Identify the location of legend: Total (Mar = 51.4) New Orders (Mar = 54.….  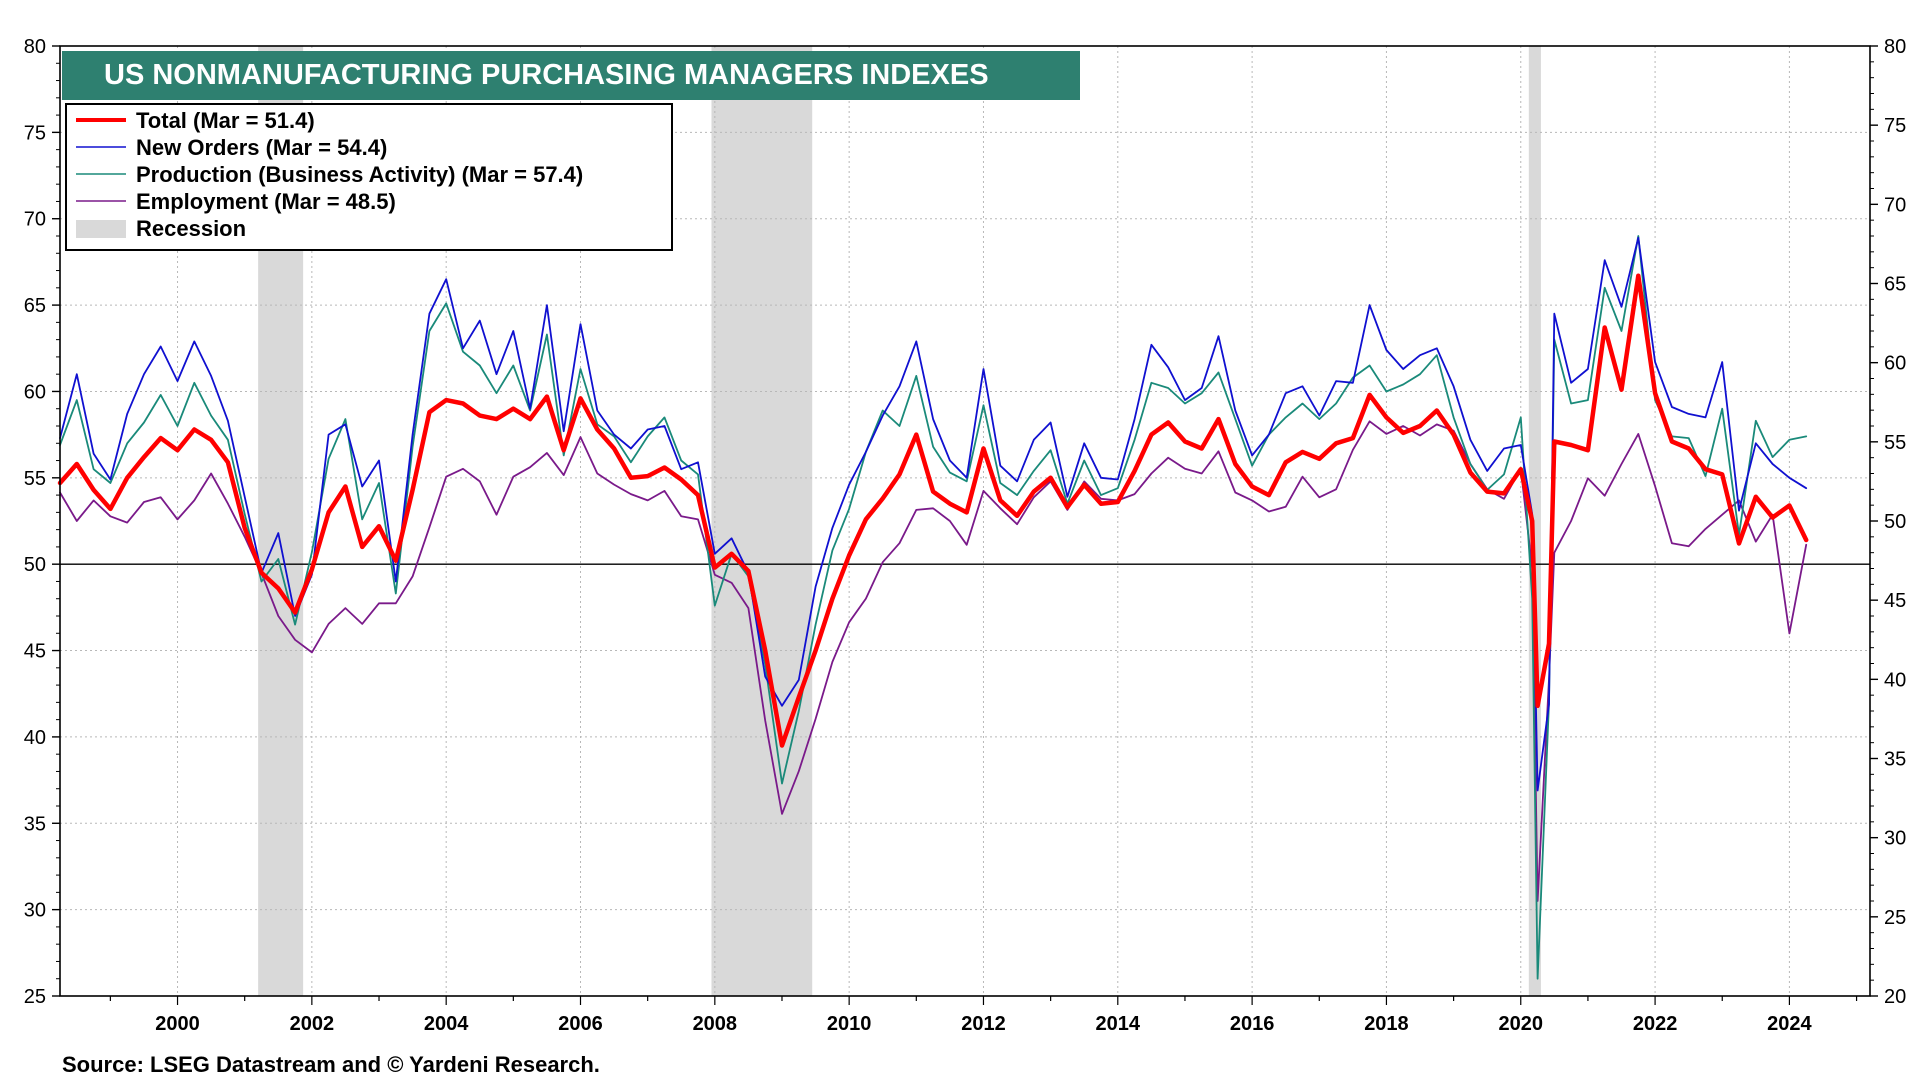
(369, 177).